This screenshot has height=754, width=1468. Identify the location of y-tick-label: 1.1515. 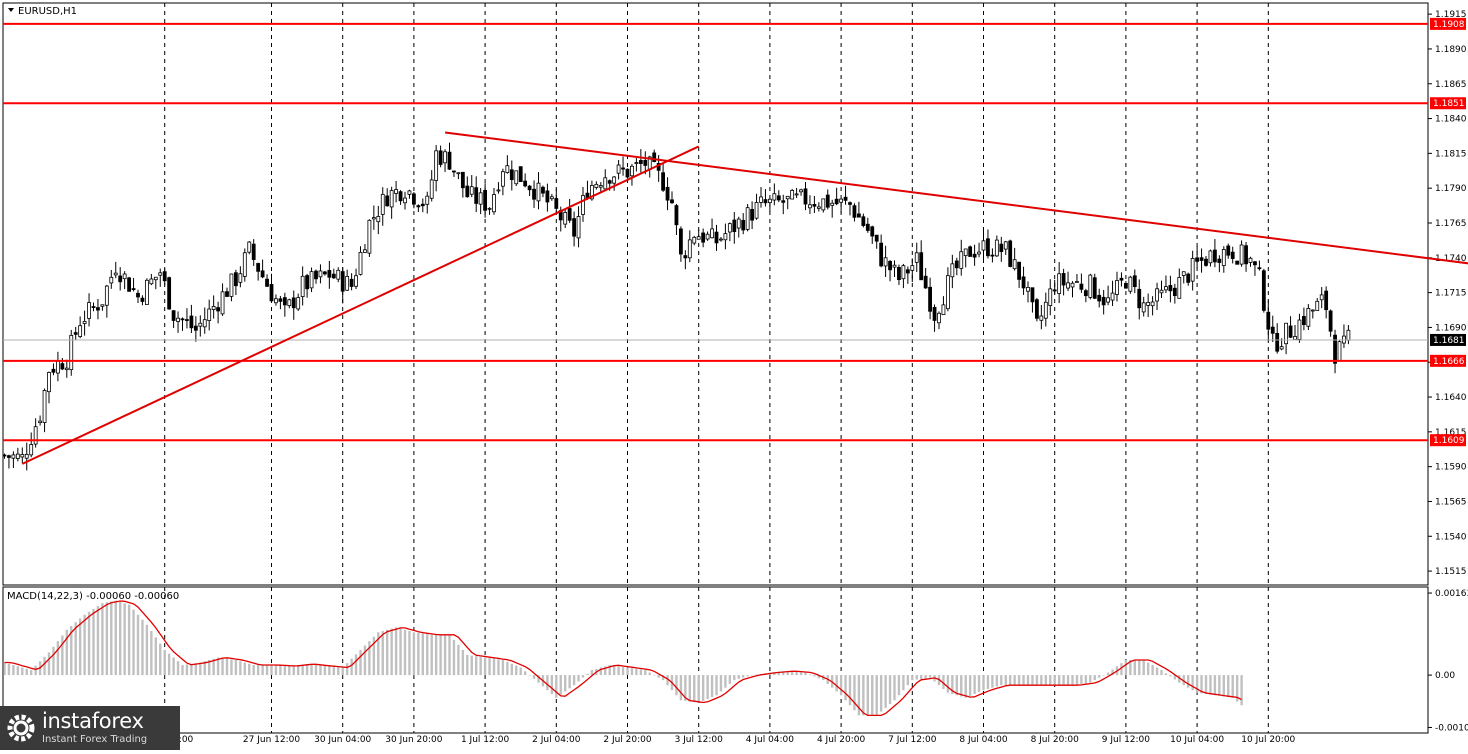
(1451, 572).